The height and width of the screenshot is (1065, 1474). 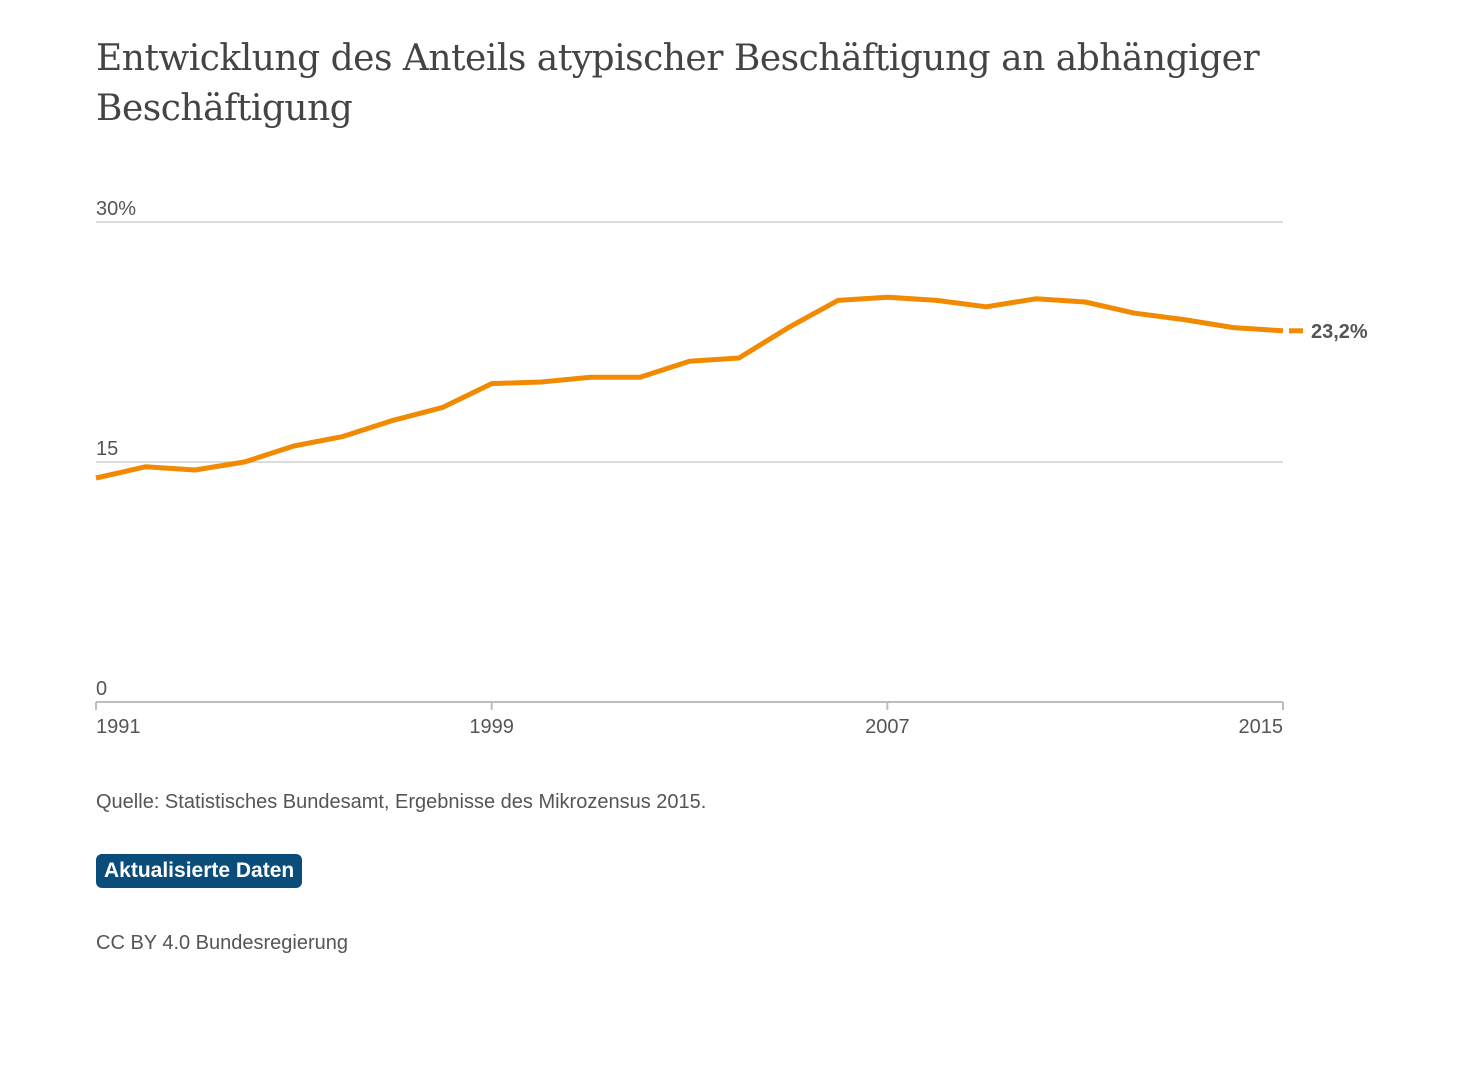 What do you see at coordinates (689, 705) in the screenshot?
I see `x-axis` at bounding box center [689, 705].